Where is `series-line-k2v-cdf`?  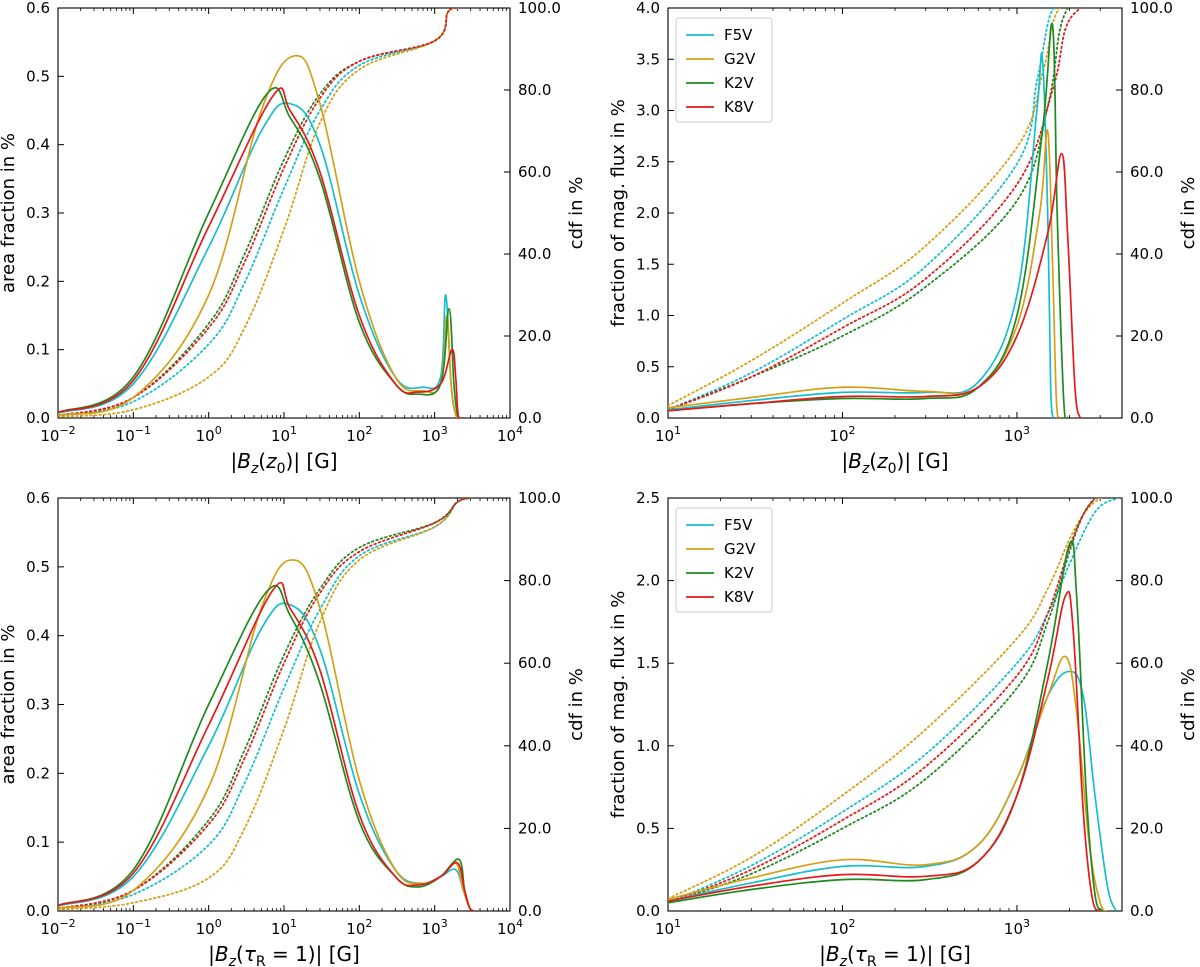 series-line-k2v-cdf is located at coordinates (882, 701).